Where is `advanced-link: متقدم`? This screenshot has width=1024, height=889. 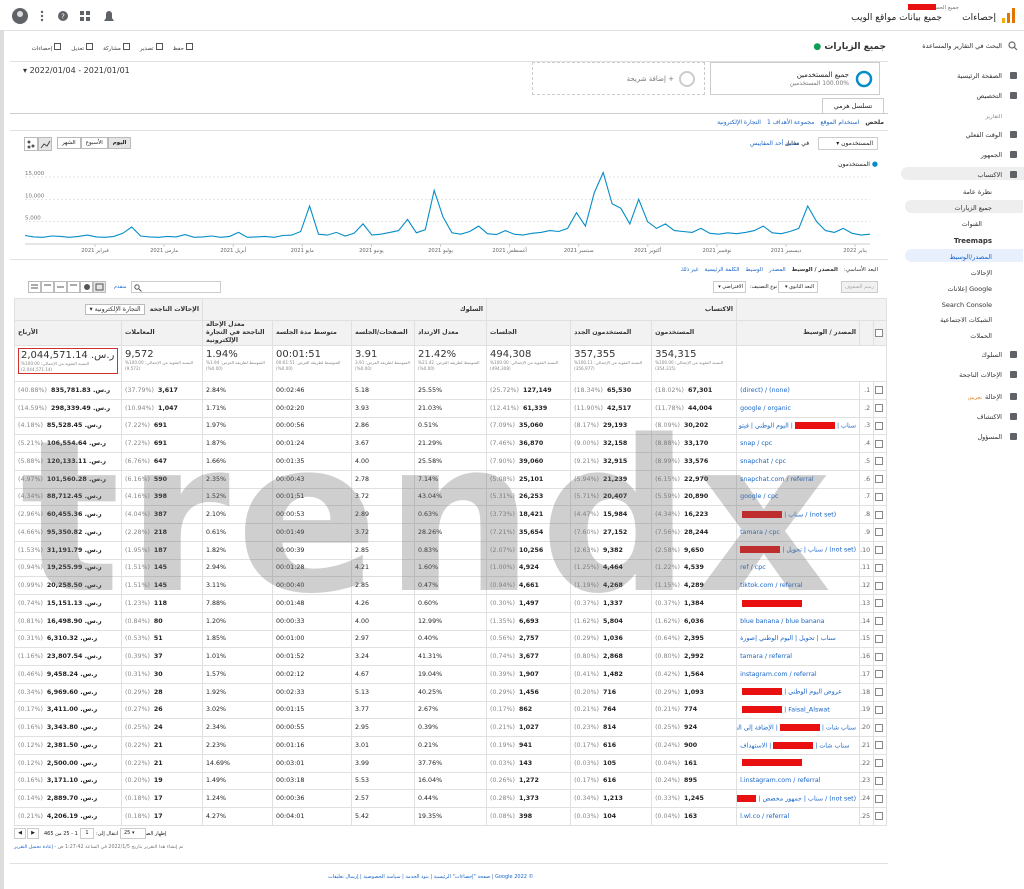
advanced-link: متقدم is located at coordinates (120, 287).